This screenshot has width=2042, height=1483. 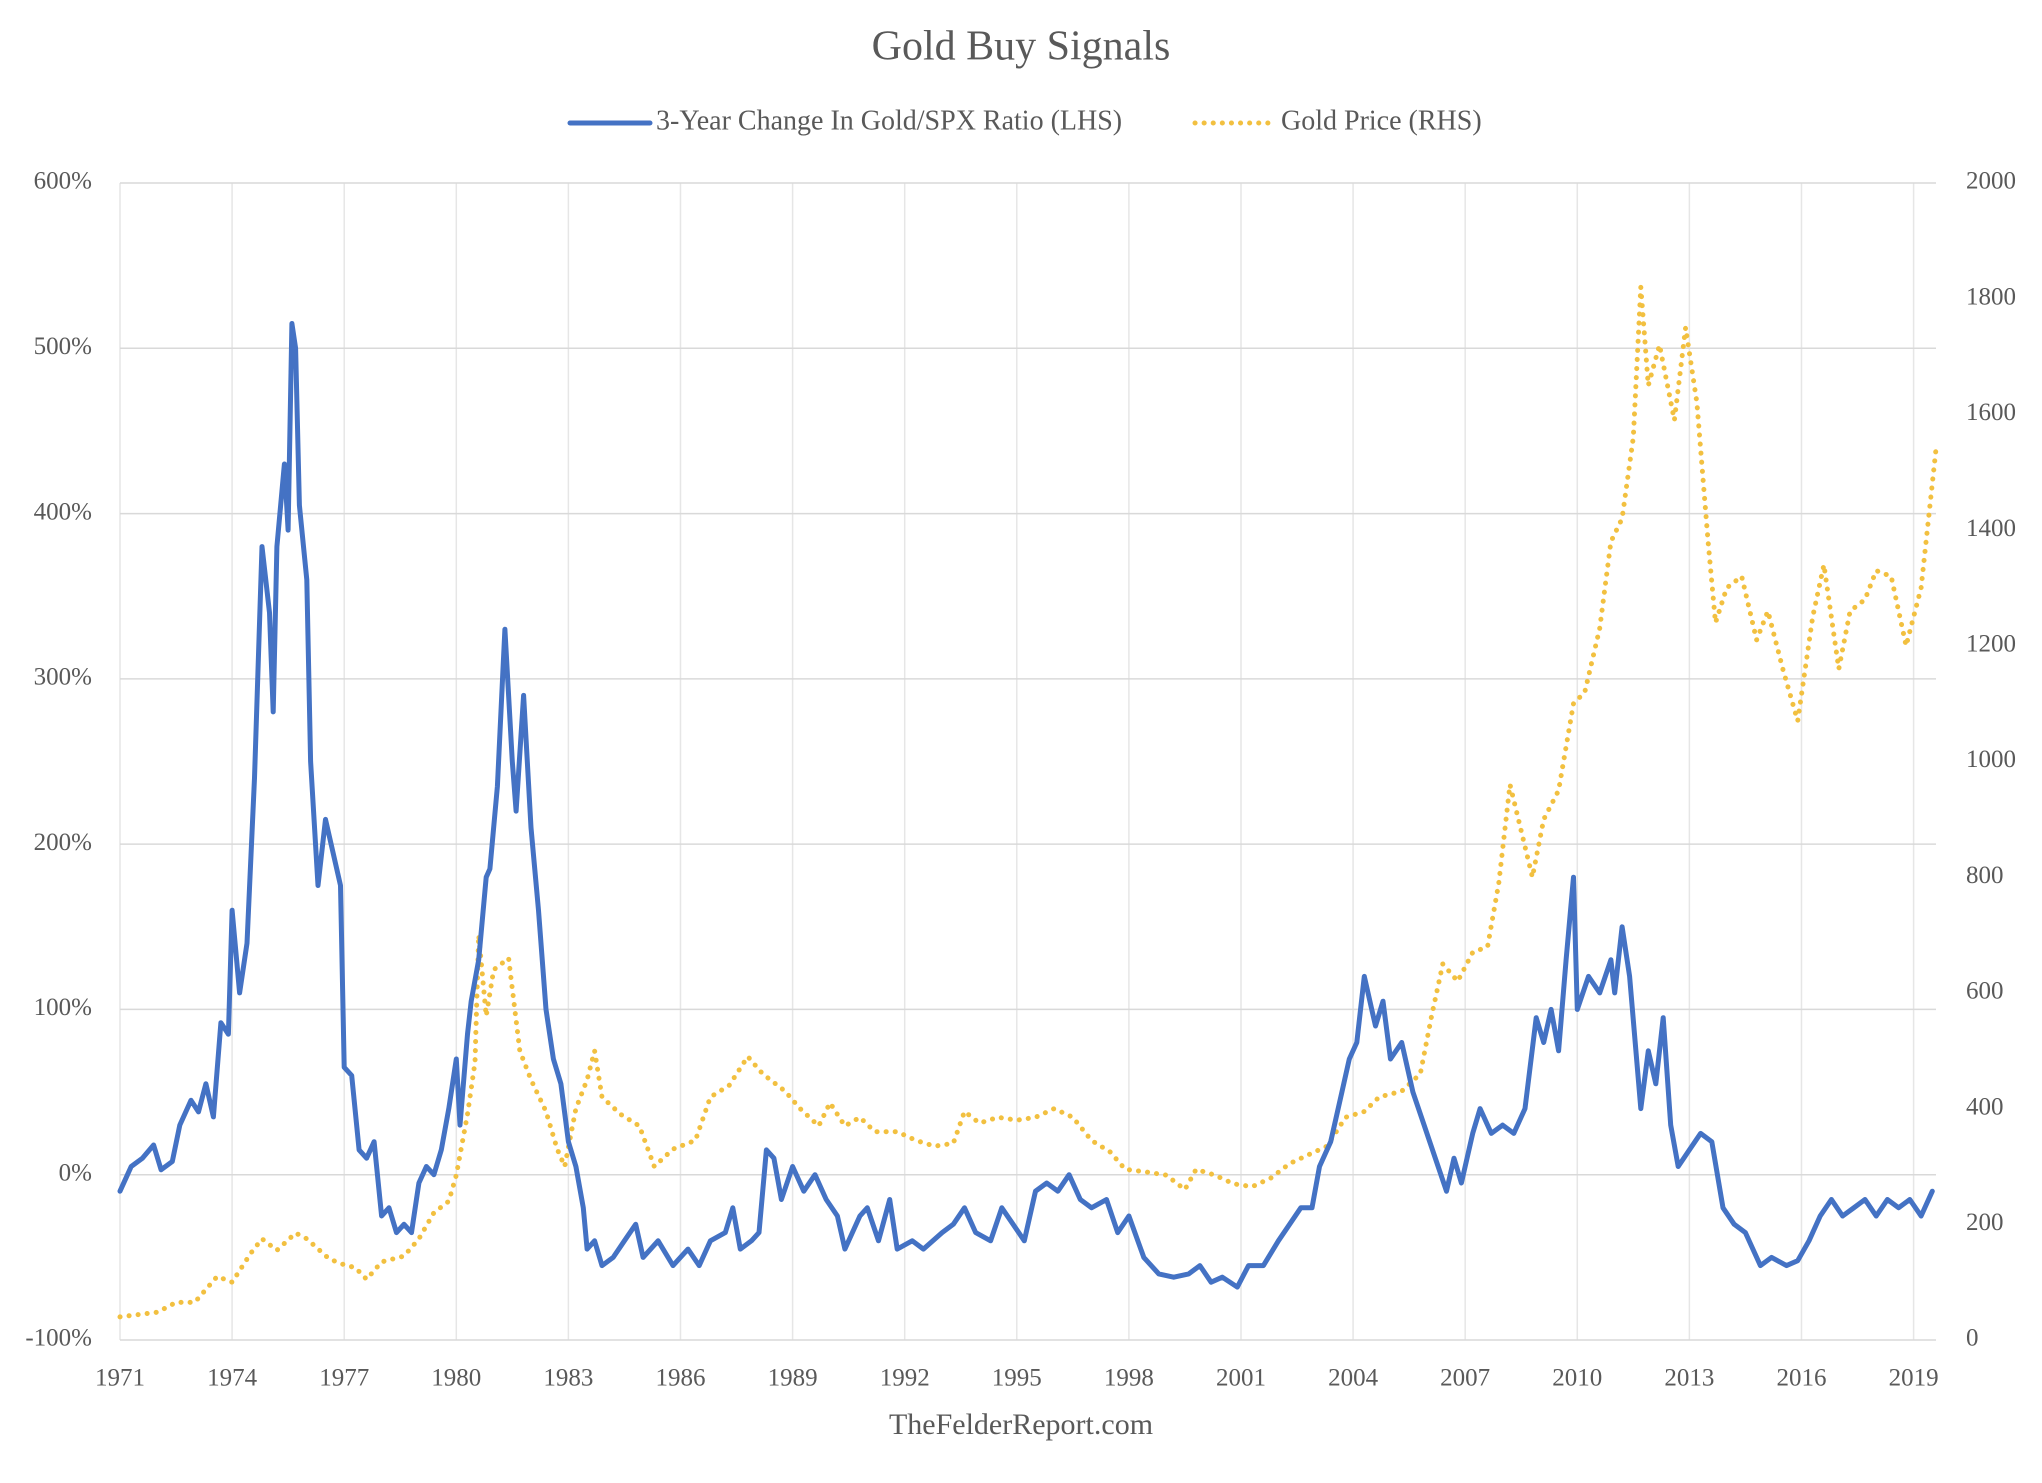 I want to click on y-tick-label: 600%, so click(x=63, y=181).